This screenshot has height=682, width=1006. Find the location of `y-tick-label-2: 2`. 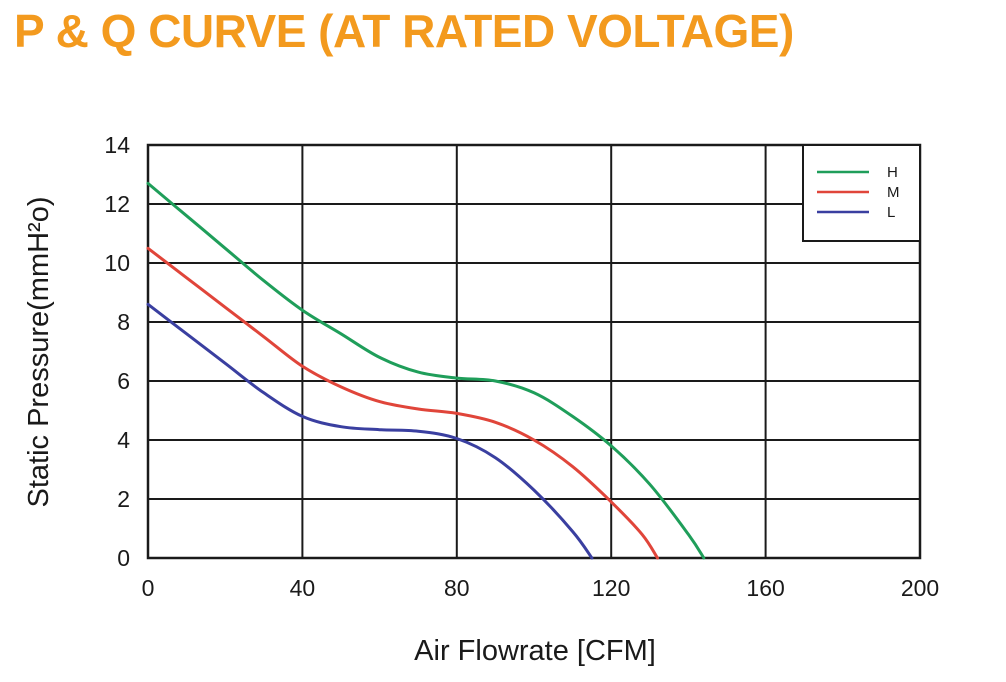

y-tick-label-2: 2 is located at coordinates (123, 499).